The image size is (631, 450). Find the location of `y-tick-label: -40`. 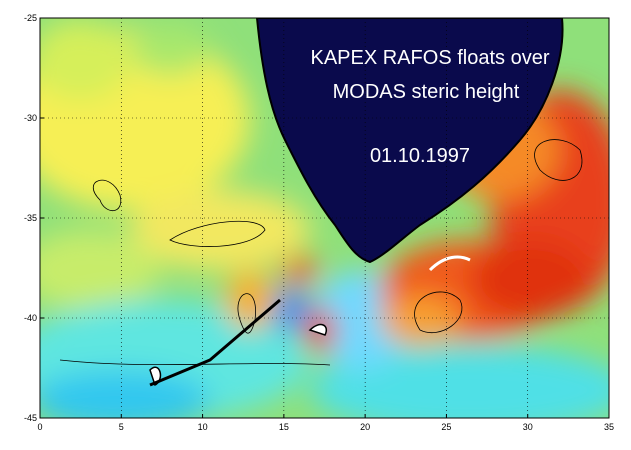

y-tick-label: -40 is located at coordinates (30, 318).